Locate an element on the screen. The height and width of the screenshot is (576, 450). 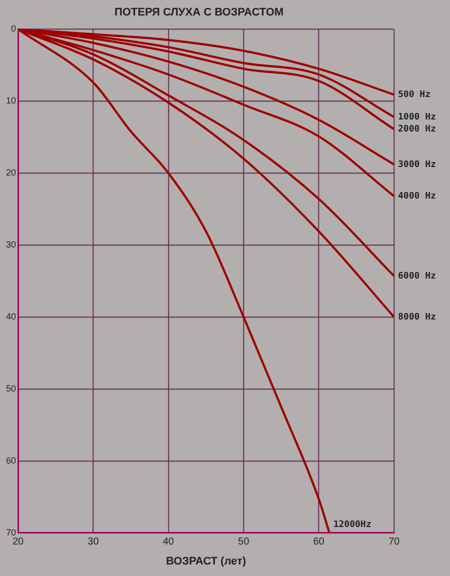
y-tick-label: 40 is located at coordinates (11, 316).